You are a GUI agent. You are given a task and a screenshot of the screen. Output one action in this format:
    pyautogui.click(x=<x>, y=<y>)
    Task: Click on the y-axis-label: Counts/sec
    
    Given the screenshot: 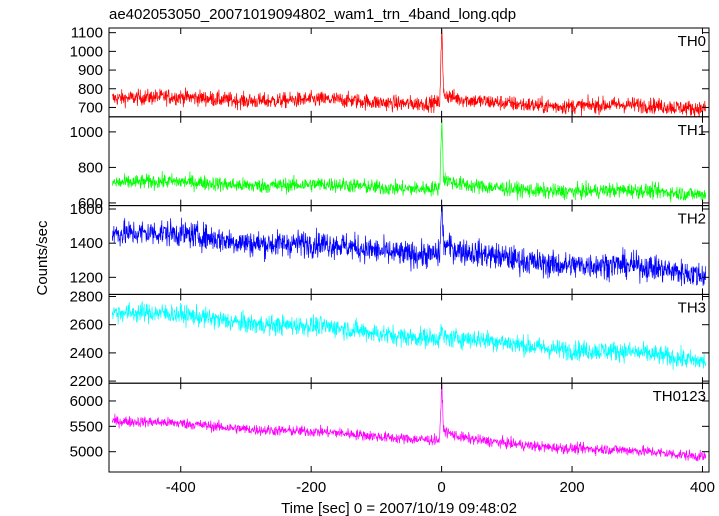 What is the action you would take?
    pyautogui.click(x=42, y=258)
    